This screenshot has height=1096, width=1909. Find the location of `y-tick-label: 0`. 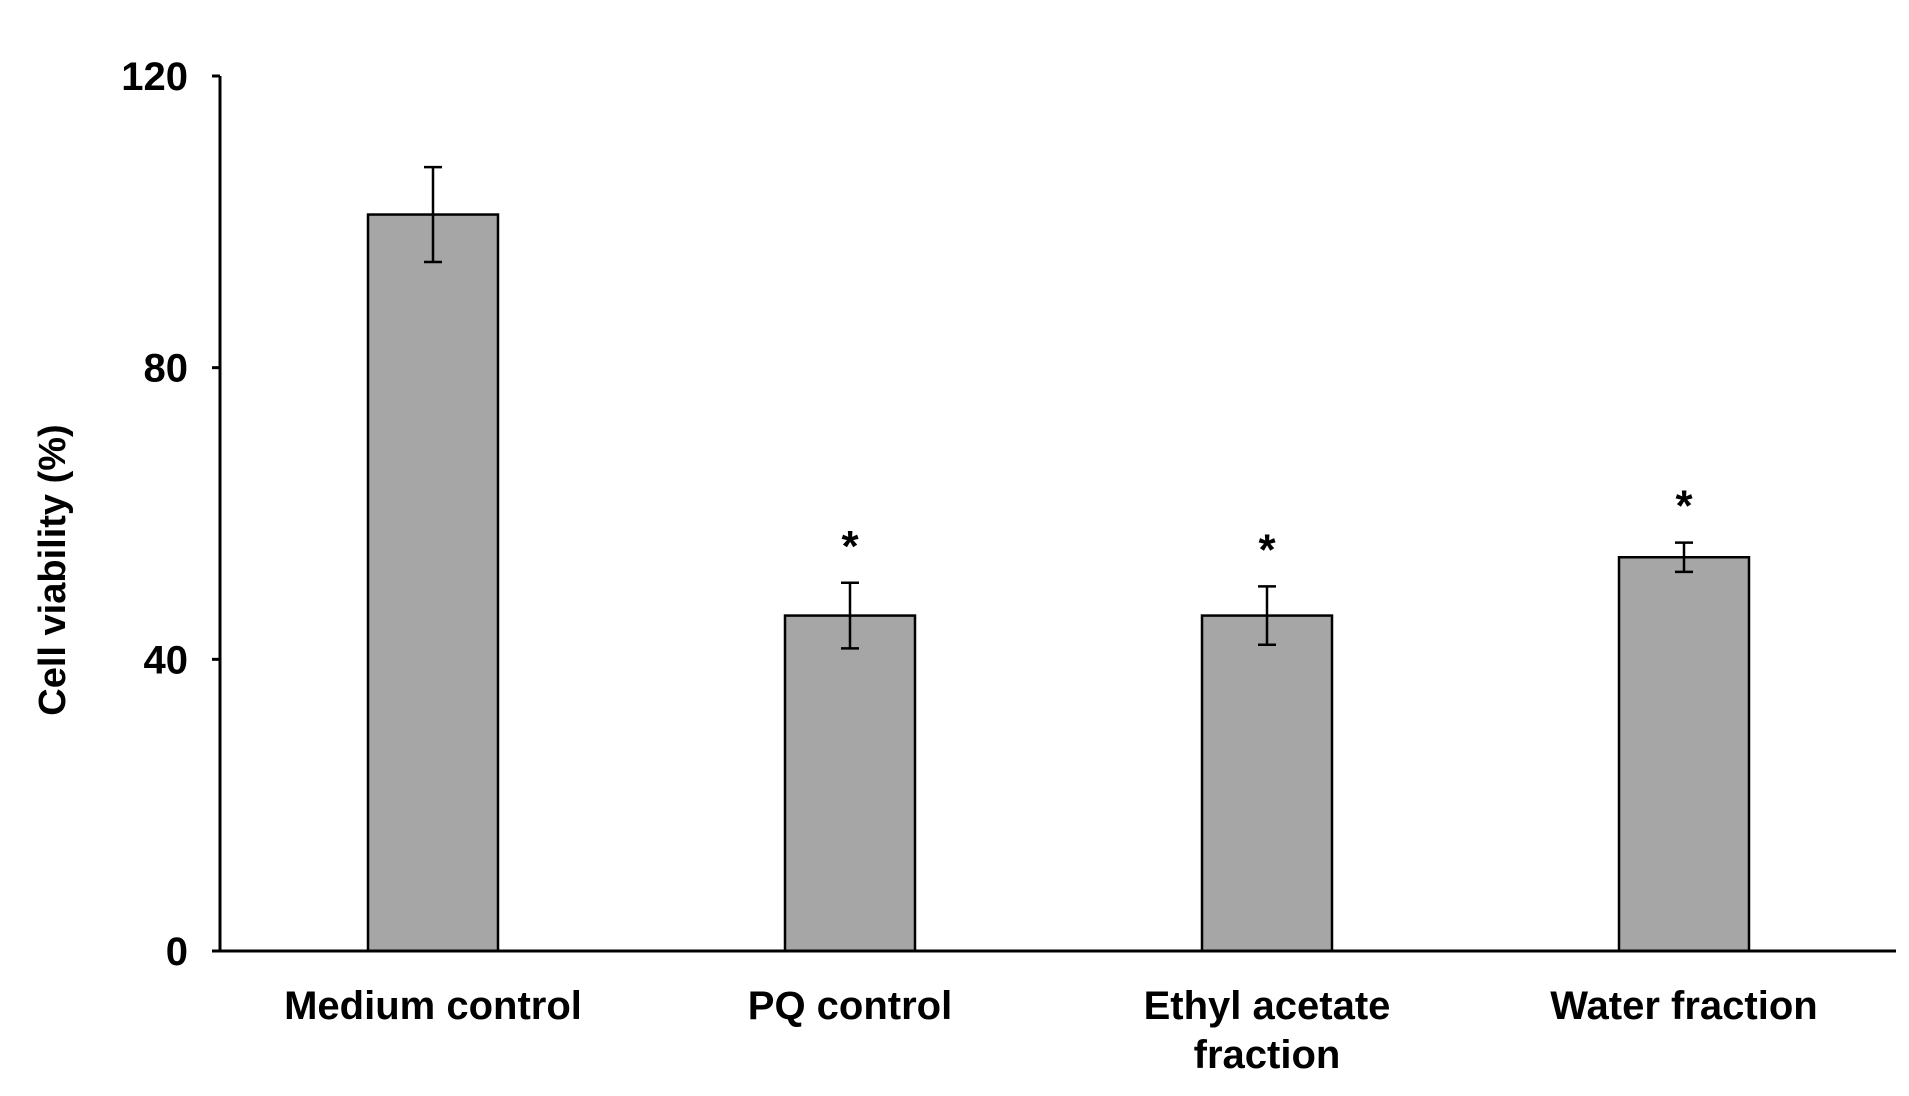

y-tick-label: 0 is located at coordinates (177, 952).